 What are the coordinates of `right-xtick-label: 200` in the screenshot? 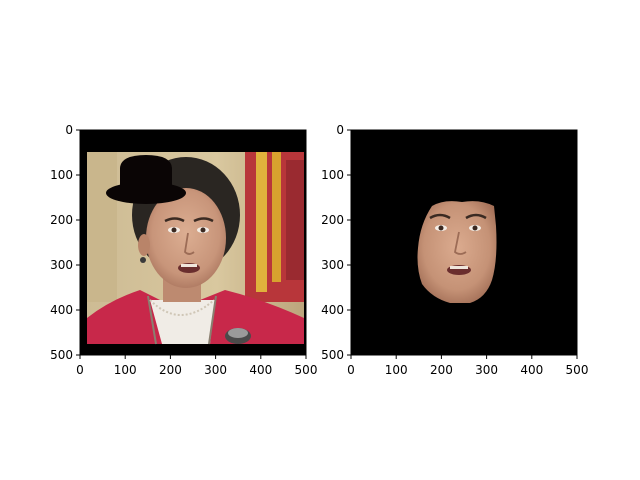 It's located at (441, 370).